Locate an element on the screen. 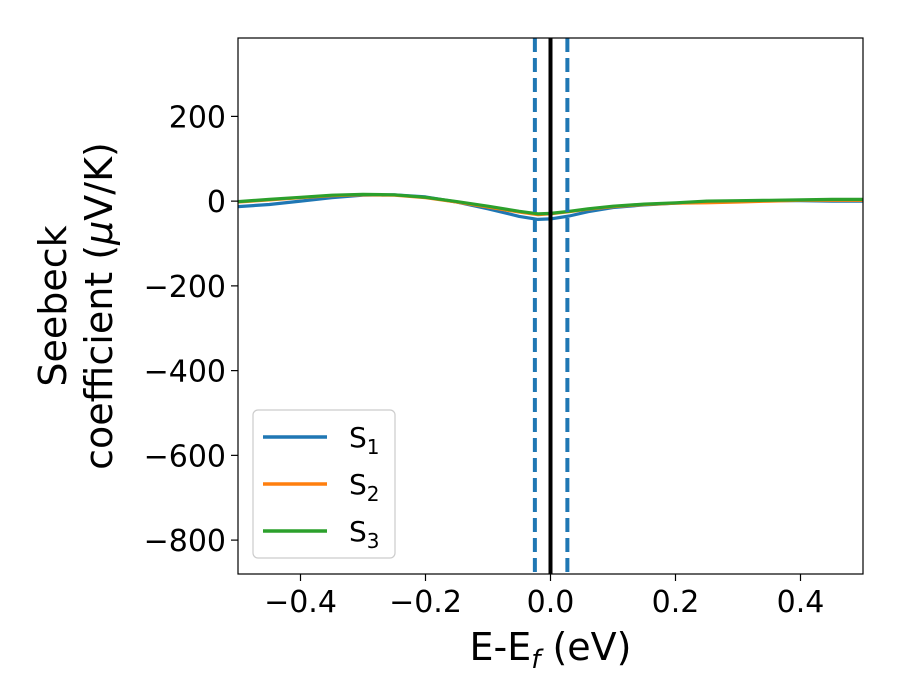 This screenshot has height=700, width=900. y-axis-title: Seebeck coefficient (μV/K) is located at coordinates (76, 306).